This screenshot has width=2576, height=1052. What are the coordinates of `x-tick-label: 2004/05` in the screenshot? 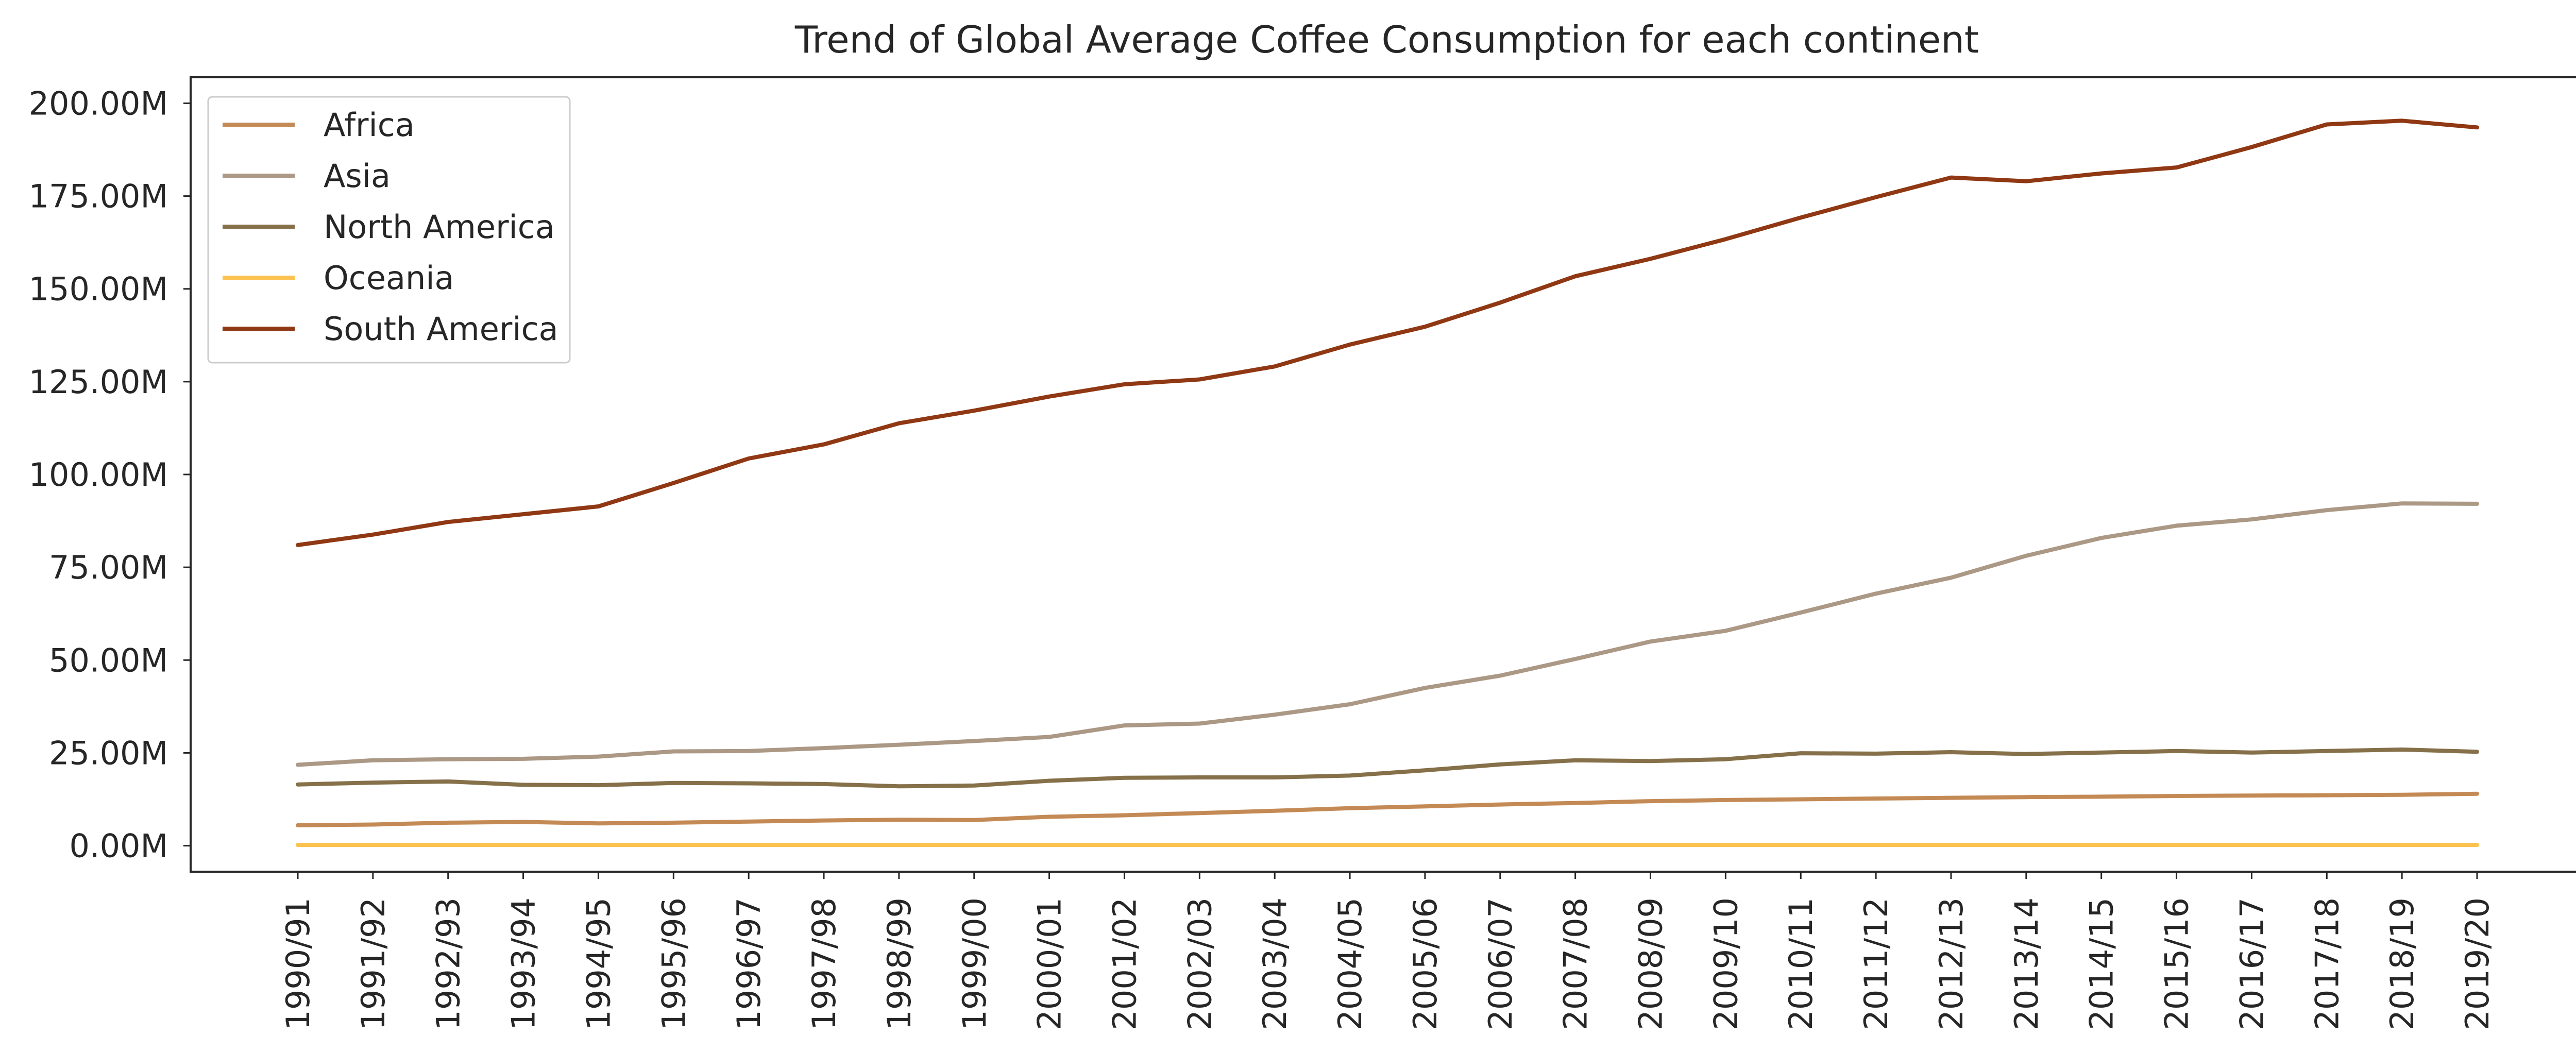 It's located at (1350, 964).